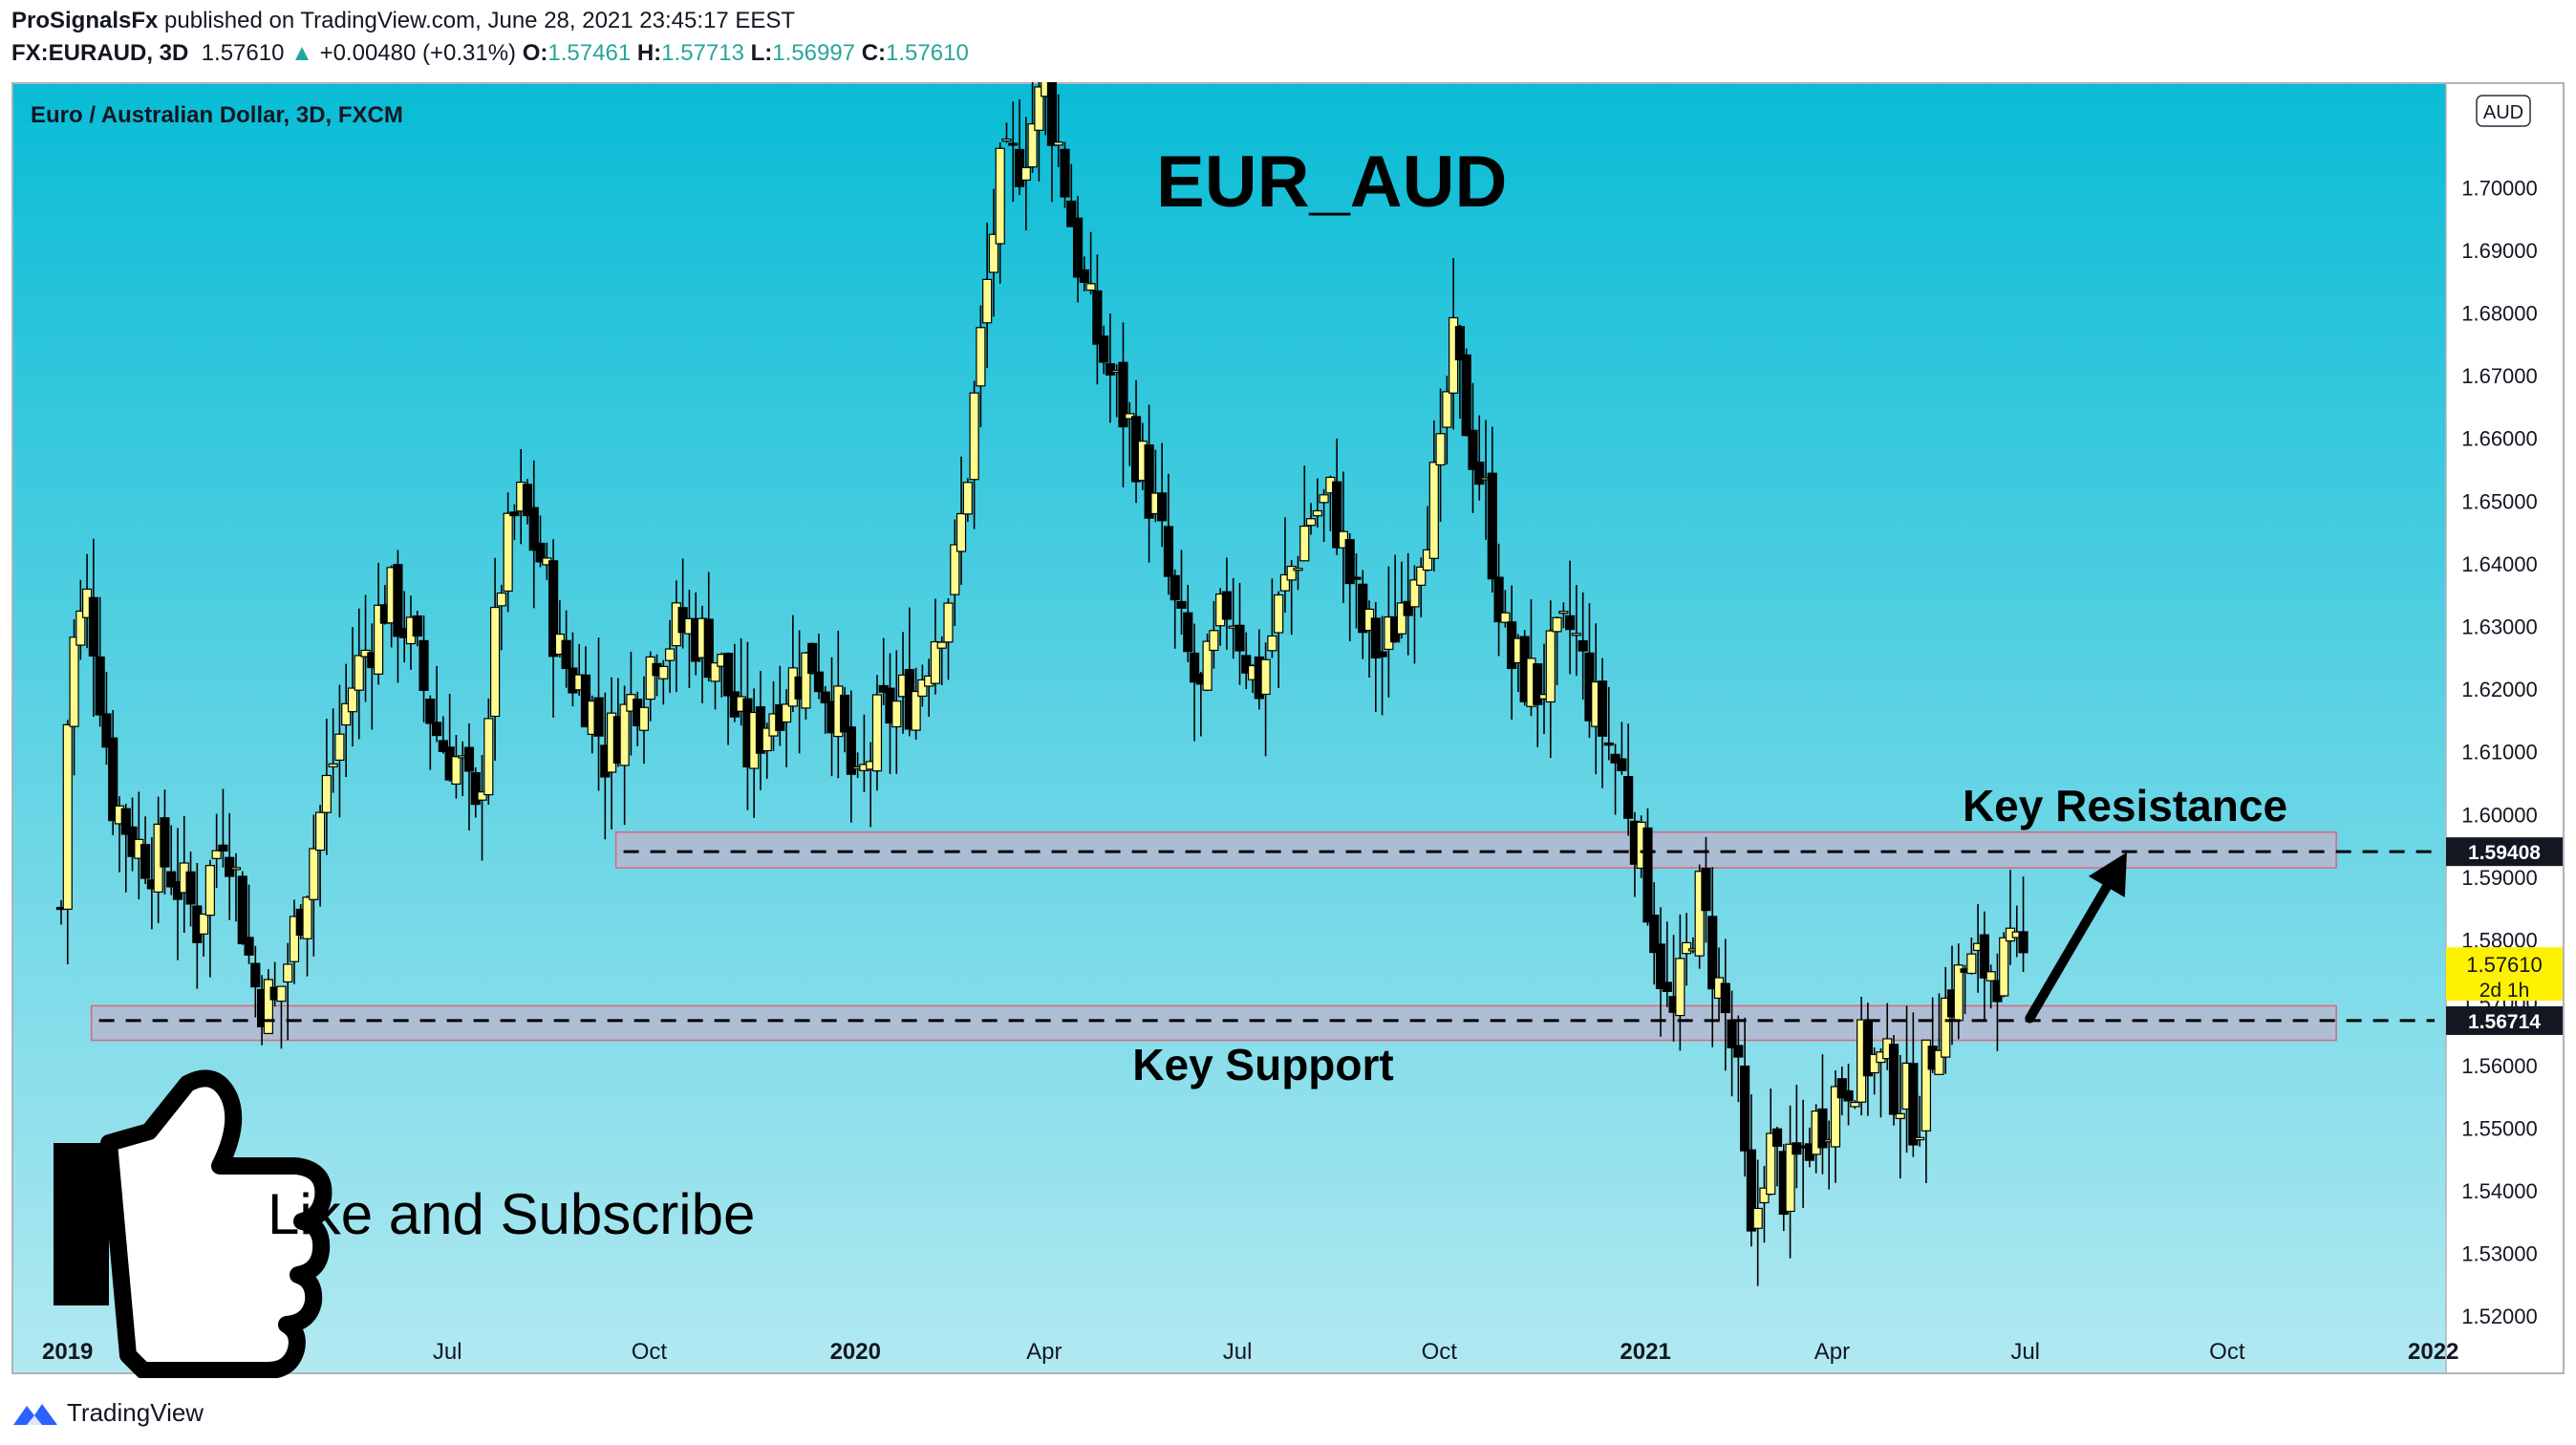  What do you see at coordinates (2499, 188) in the screenshot?
I see `y-tick-label: 1.70000` at bounding box center [2499, 188].